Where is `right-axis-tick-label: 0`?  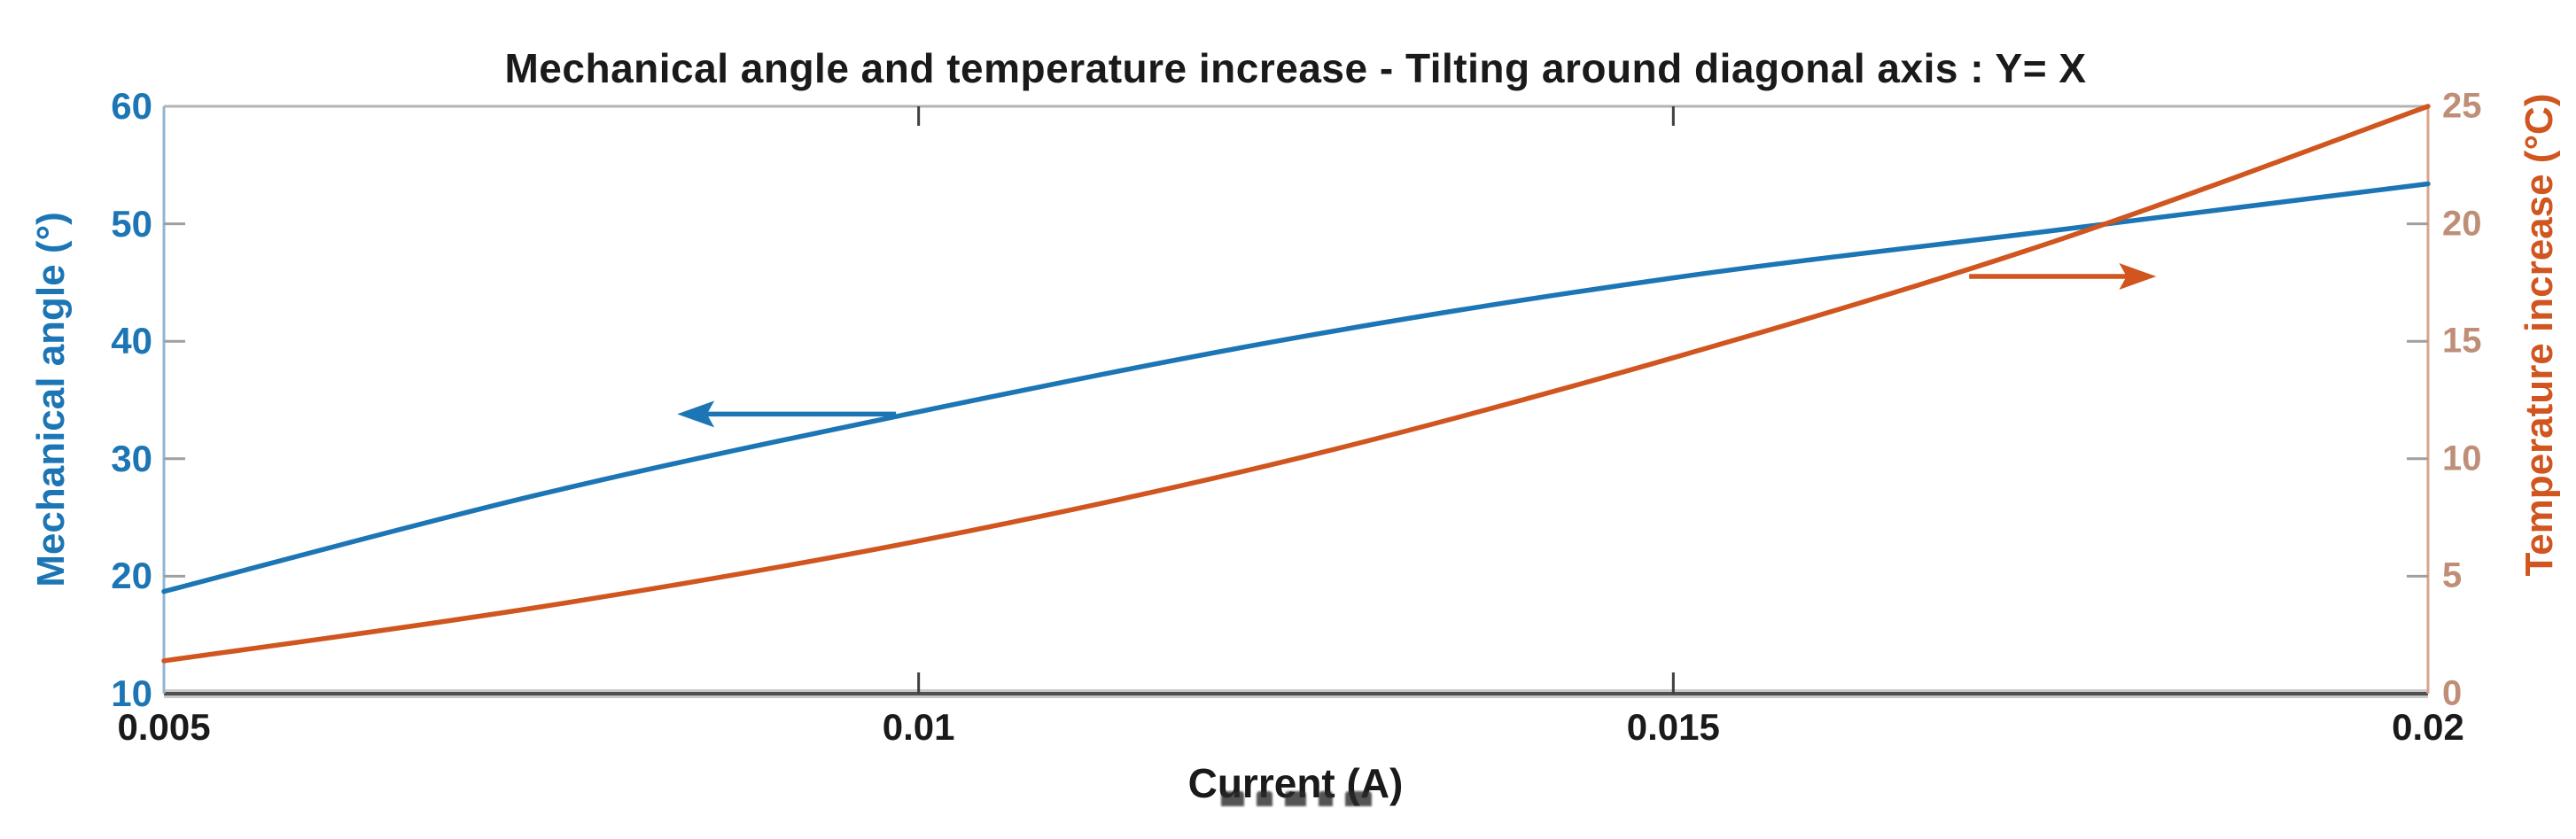 right-axis-tick-label: 0 is located at coordinates (2453, 693).